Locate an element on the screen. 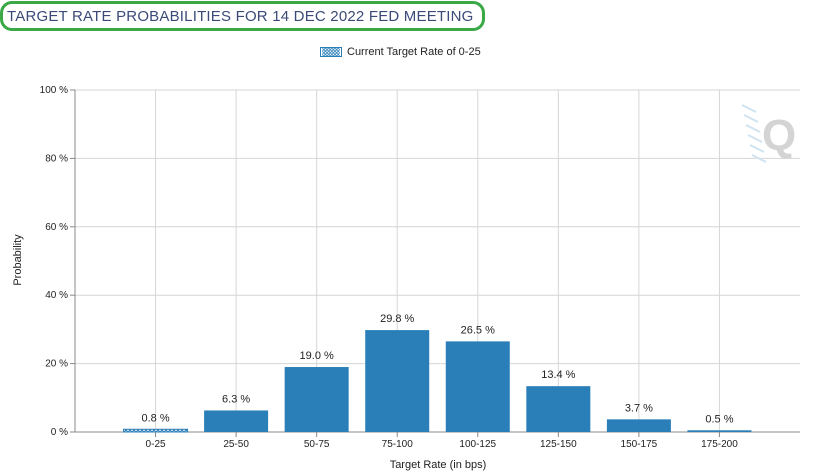 The height and width of the screenshot is (471, 819). bar-value-label: 3.7 % is located at coordinates (639, 408).